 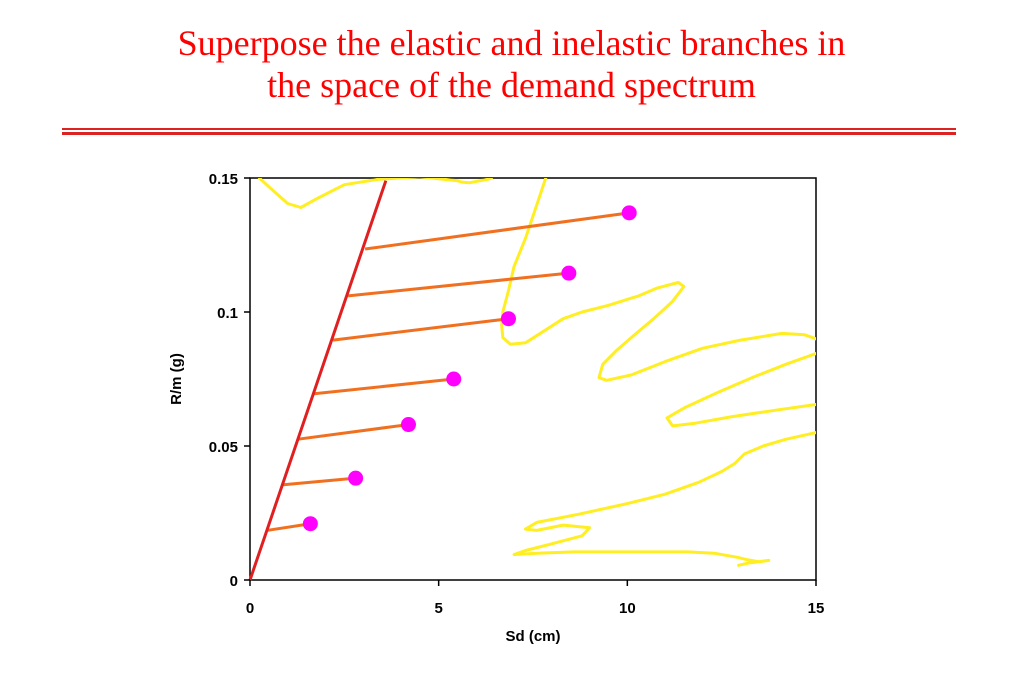 I want to click on x-tick-label-0: 0, so click(x=250, y=608).